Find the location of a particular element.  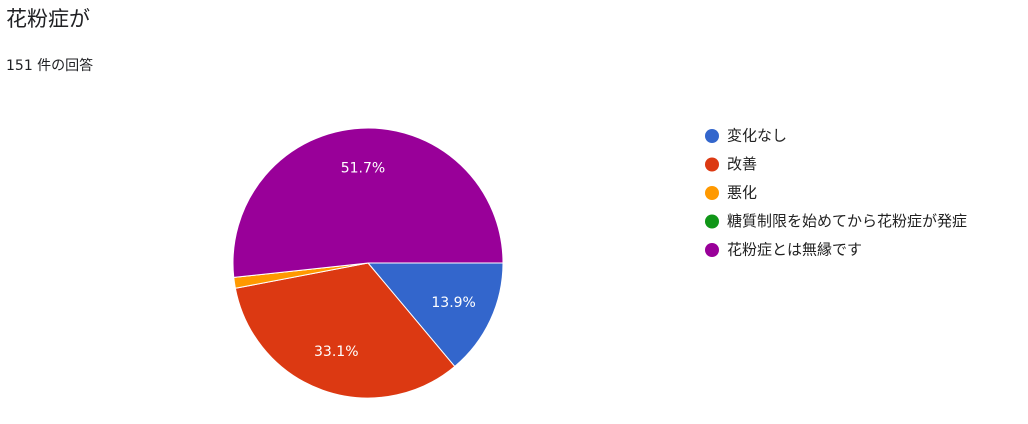

chart-title: 花粉症が is located at coordinates (48, 19).